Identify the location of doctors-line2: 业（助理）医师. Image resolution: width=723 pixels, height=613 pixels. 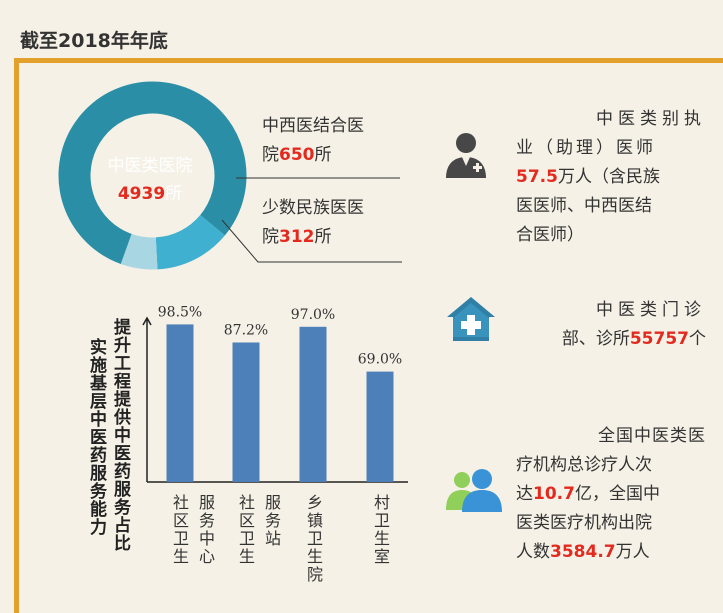
(586, 148).